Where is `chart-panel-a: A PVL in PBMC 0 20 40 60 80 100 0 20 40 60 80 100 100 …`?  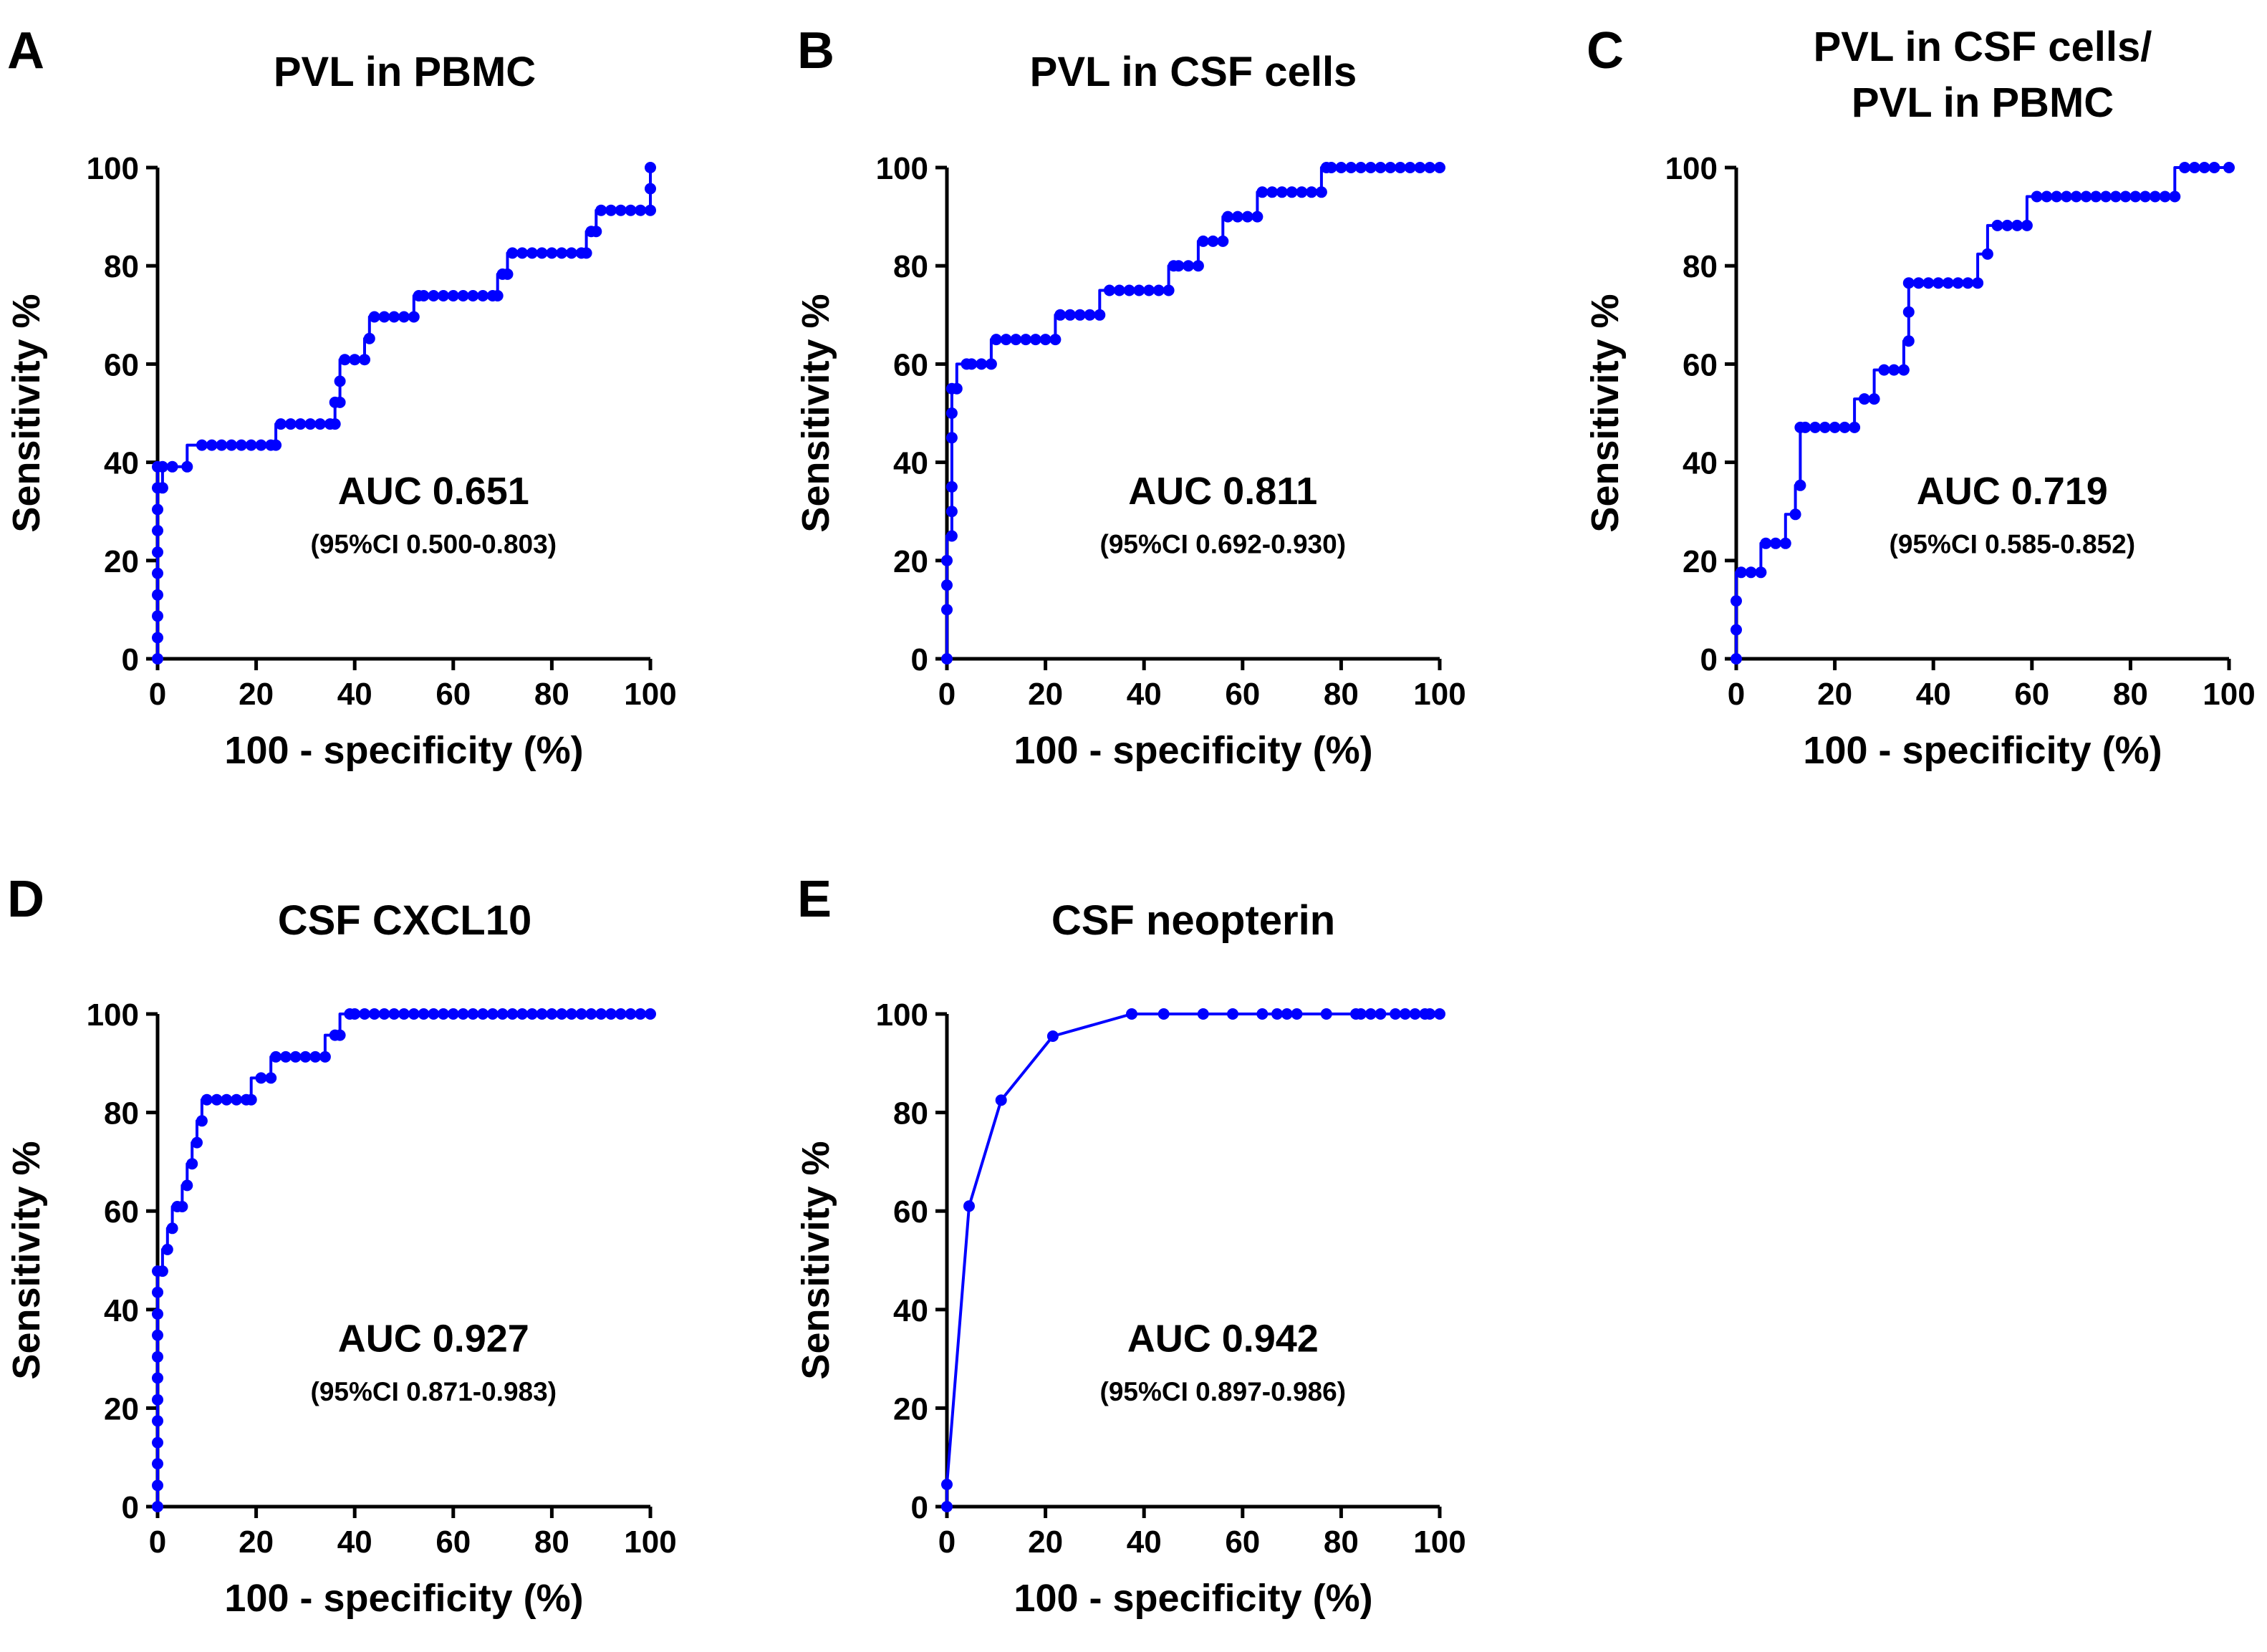 chart-panel-a: A PVL in PBMC 0 20 40 60 80 100 0 20 40 60 80 100 100 … is located at coordinates (341, 397).